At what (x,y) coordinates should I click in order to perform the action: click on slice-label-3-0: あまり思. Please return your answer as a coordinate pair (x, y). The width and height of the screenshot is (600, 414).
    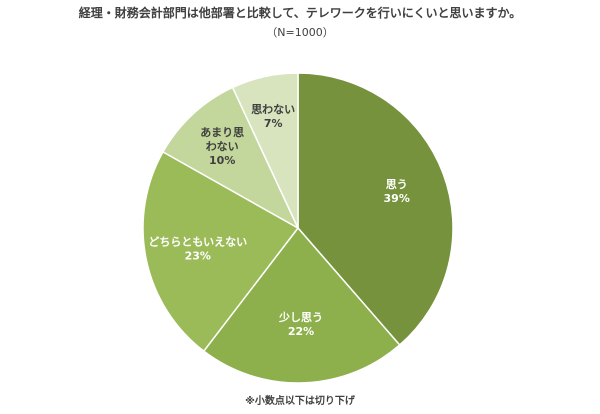
    Looking at the image, I should click on (222, 132).